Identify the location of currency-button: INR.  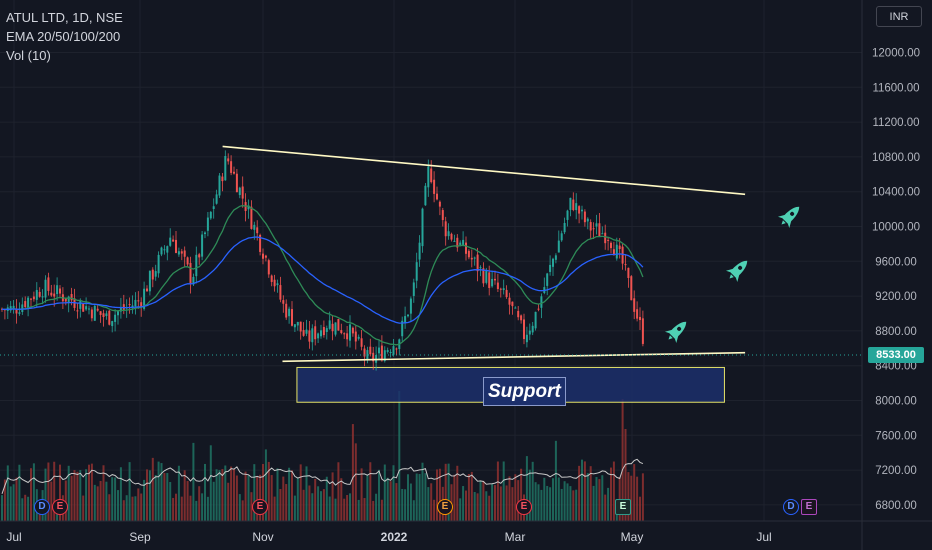
(899, 16).